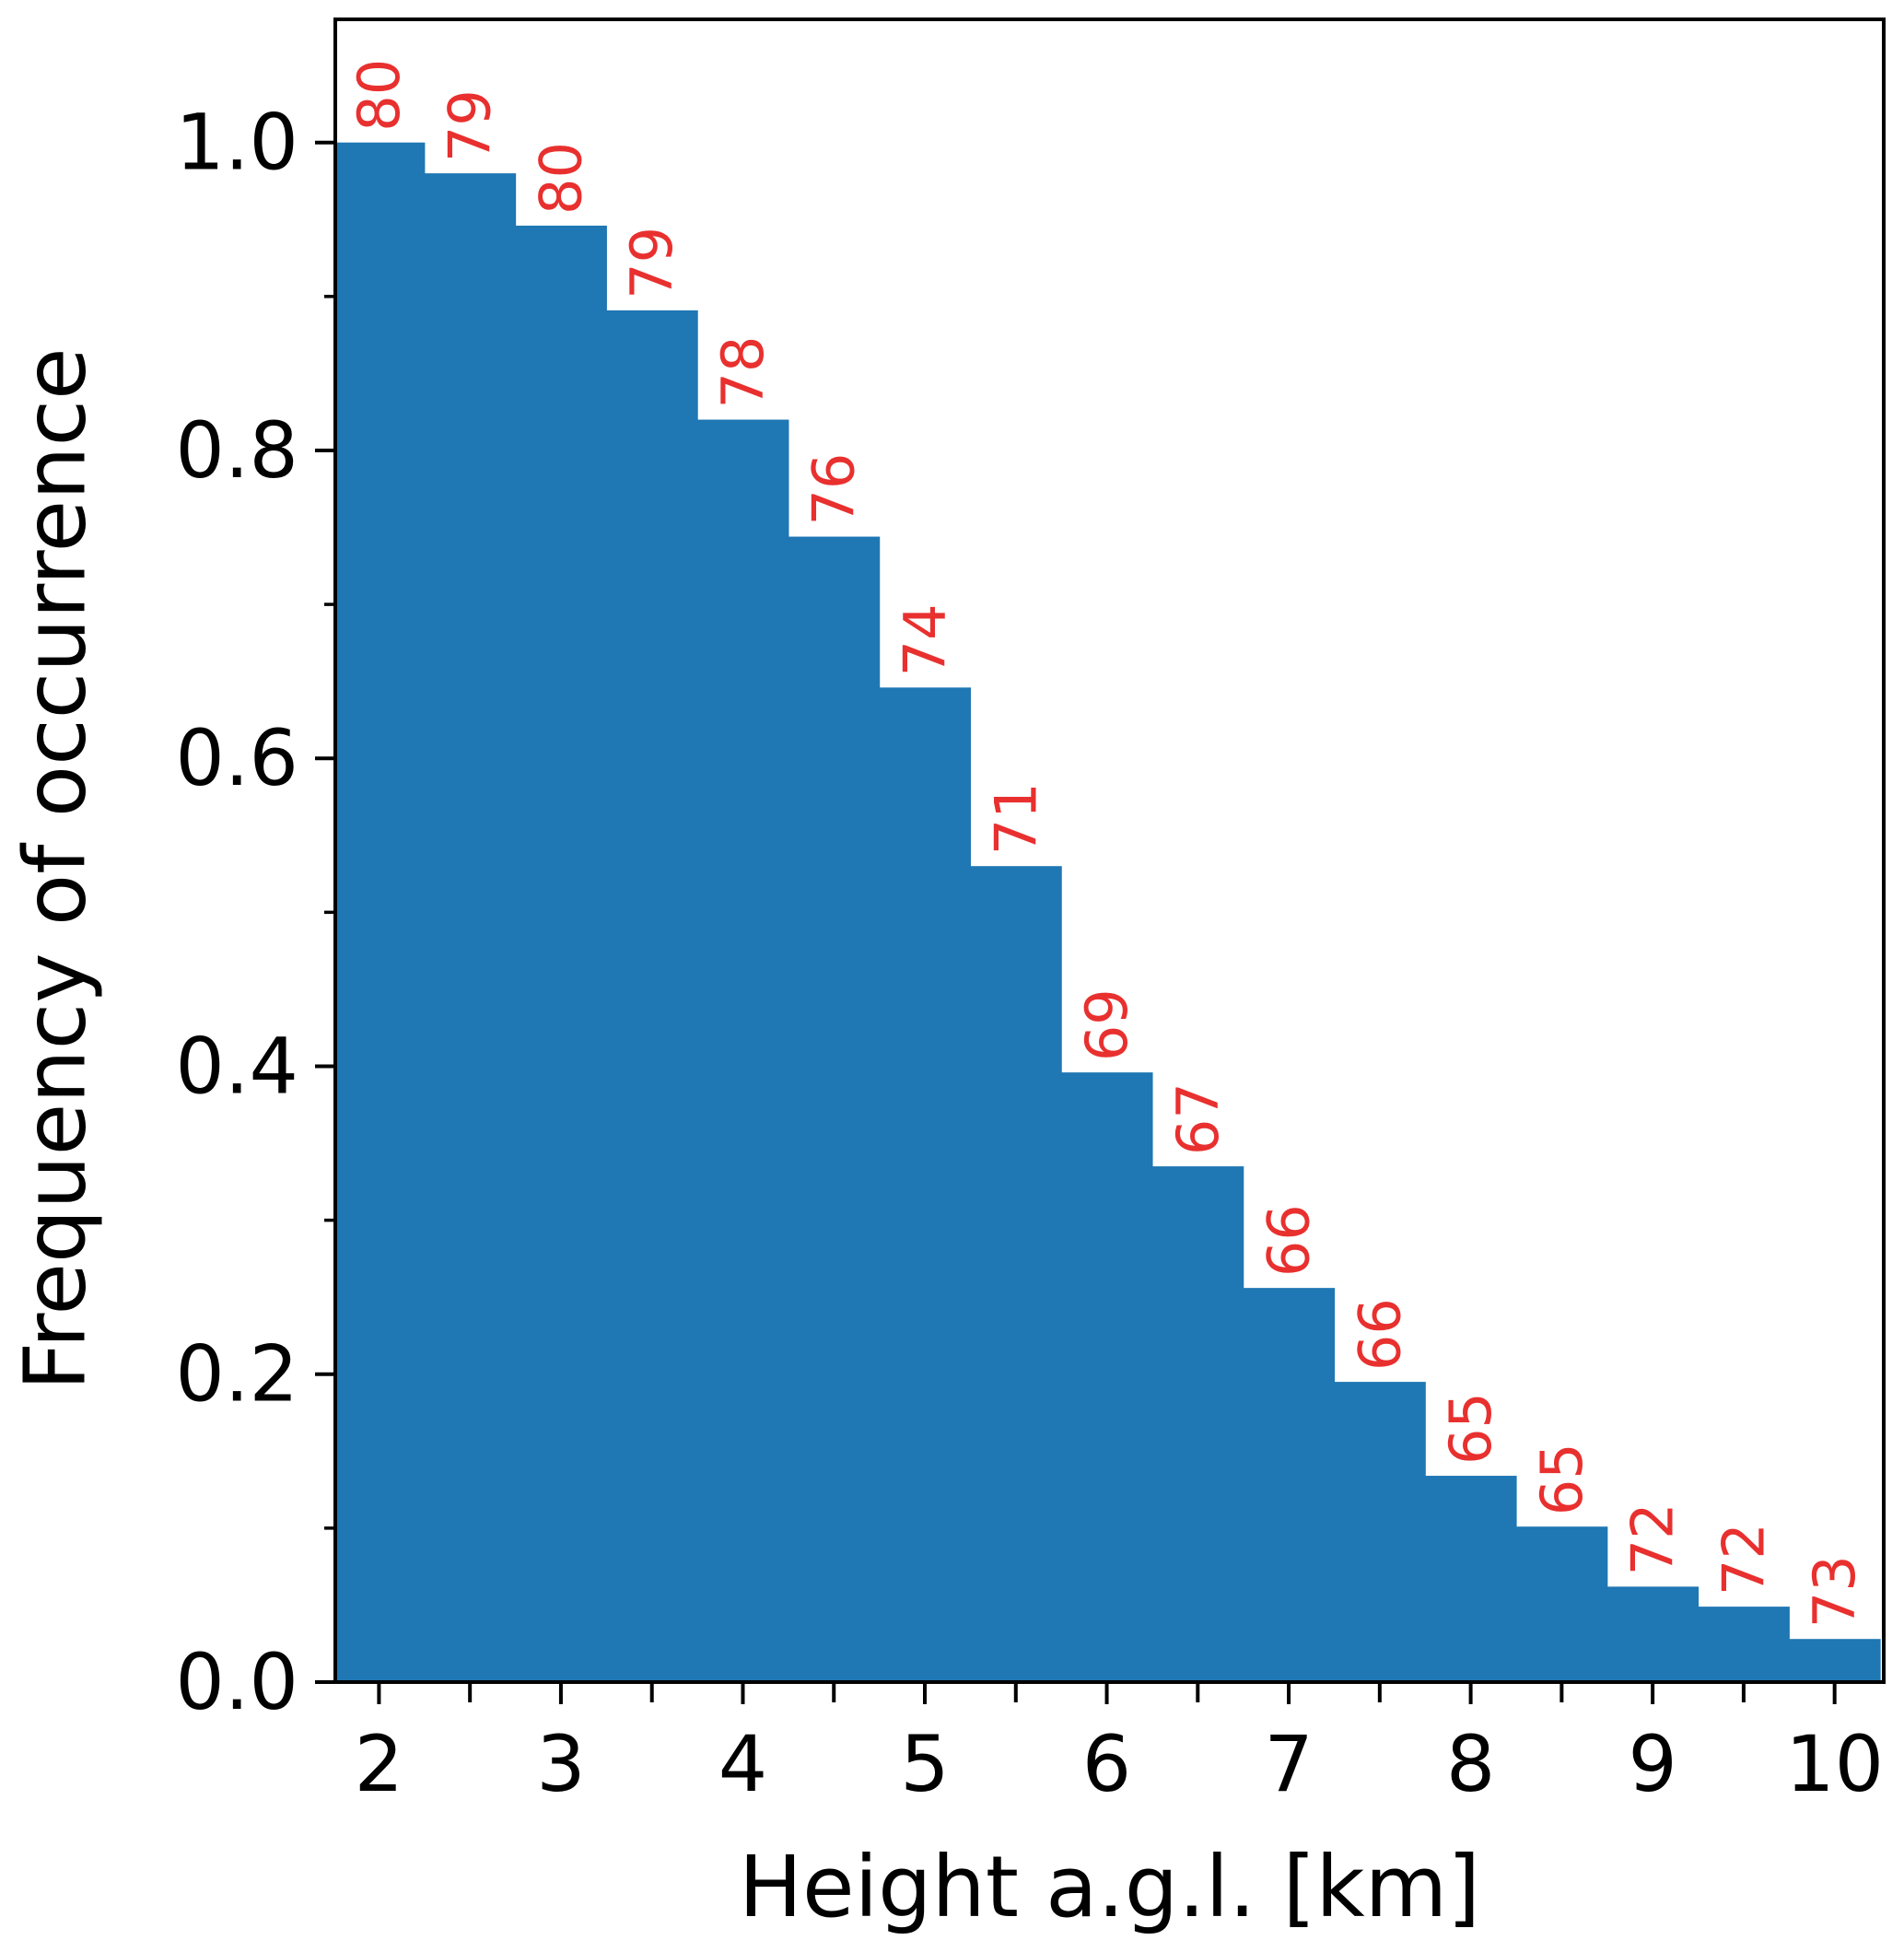 The width and height of the screenshot is (1904, 1952). Describe the element at coordinates (834, 490) in the screenshot. I see `bar-count-label: 76` at that location.